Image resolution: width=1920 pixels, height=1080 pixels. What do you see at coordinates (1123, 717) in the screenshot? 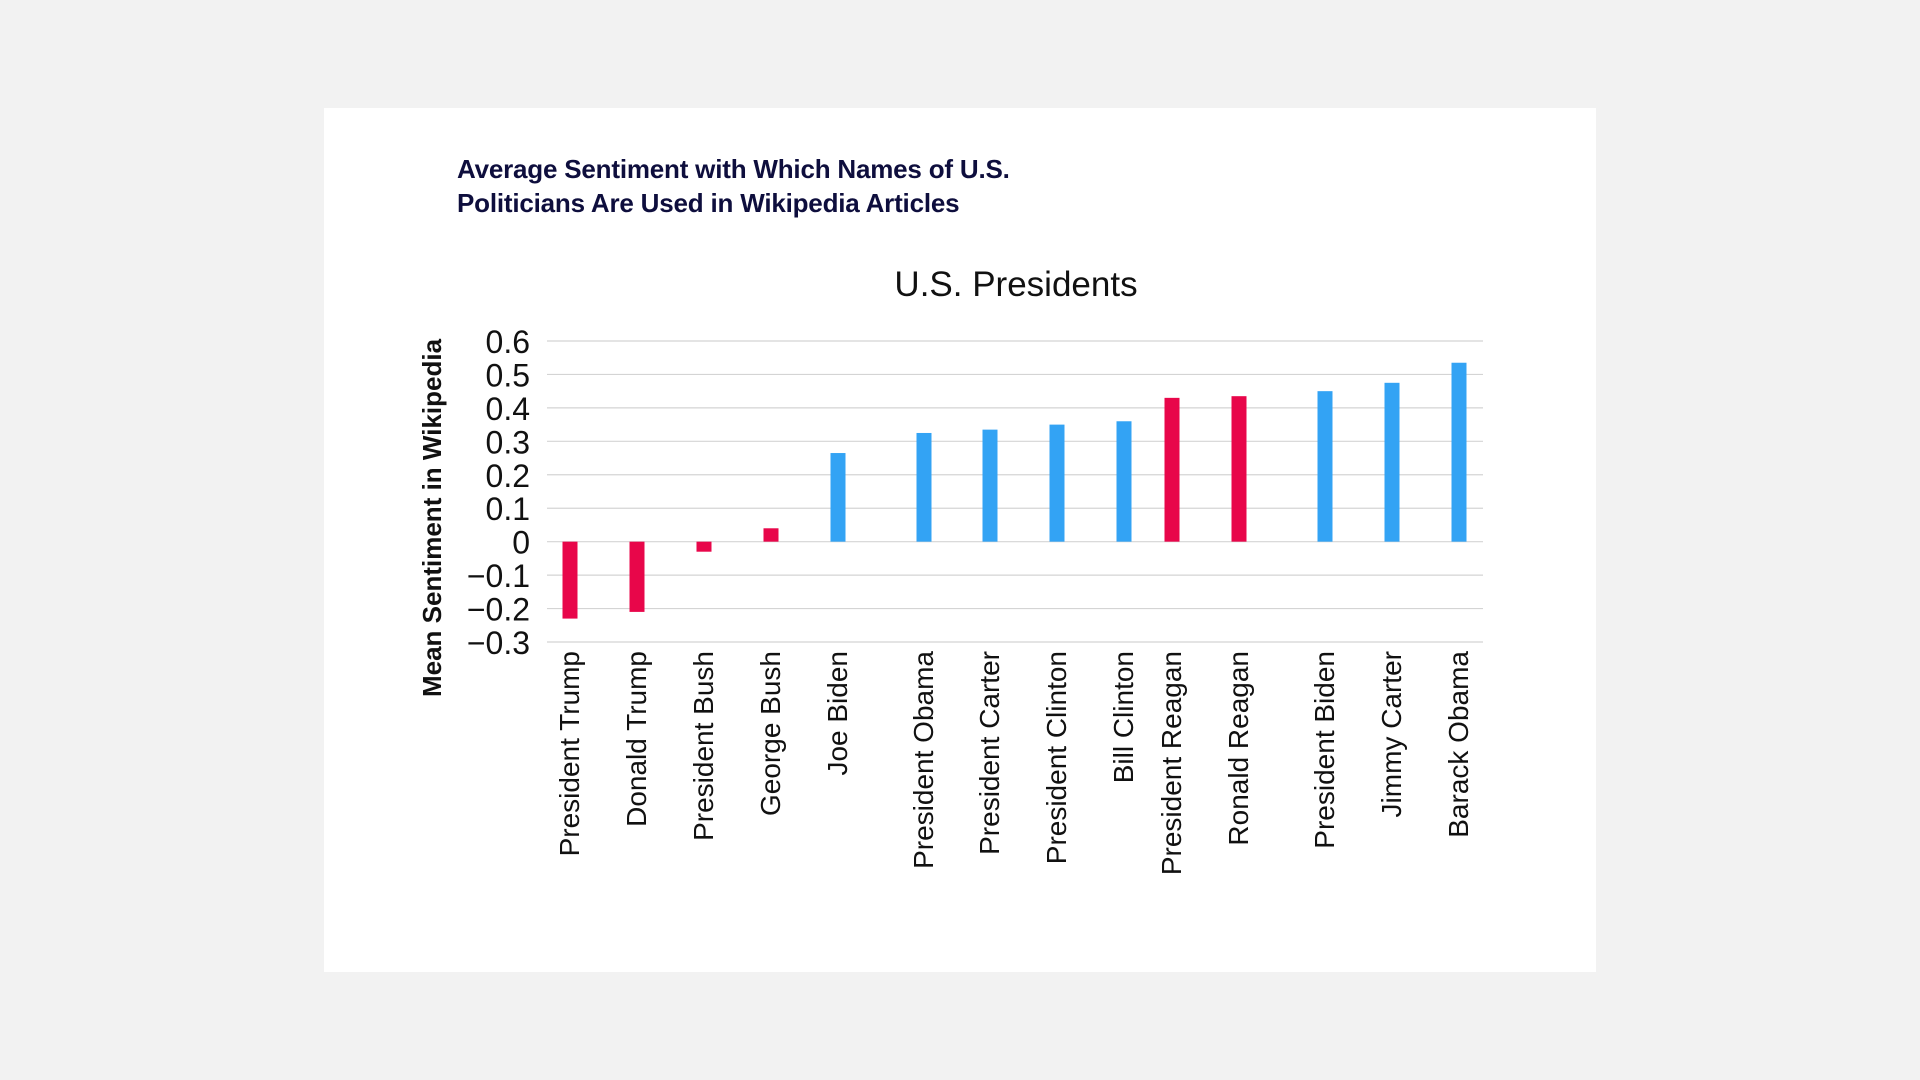
I see `x-tick-label: Bill Clinton` at bounding box center [1123, 717].